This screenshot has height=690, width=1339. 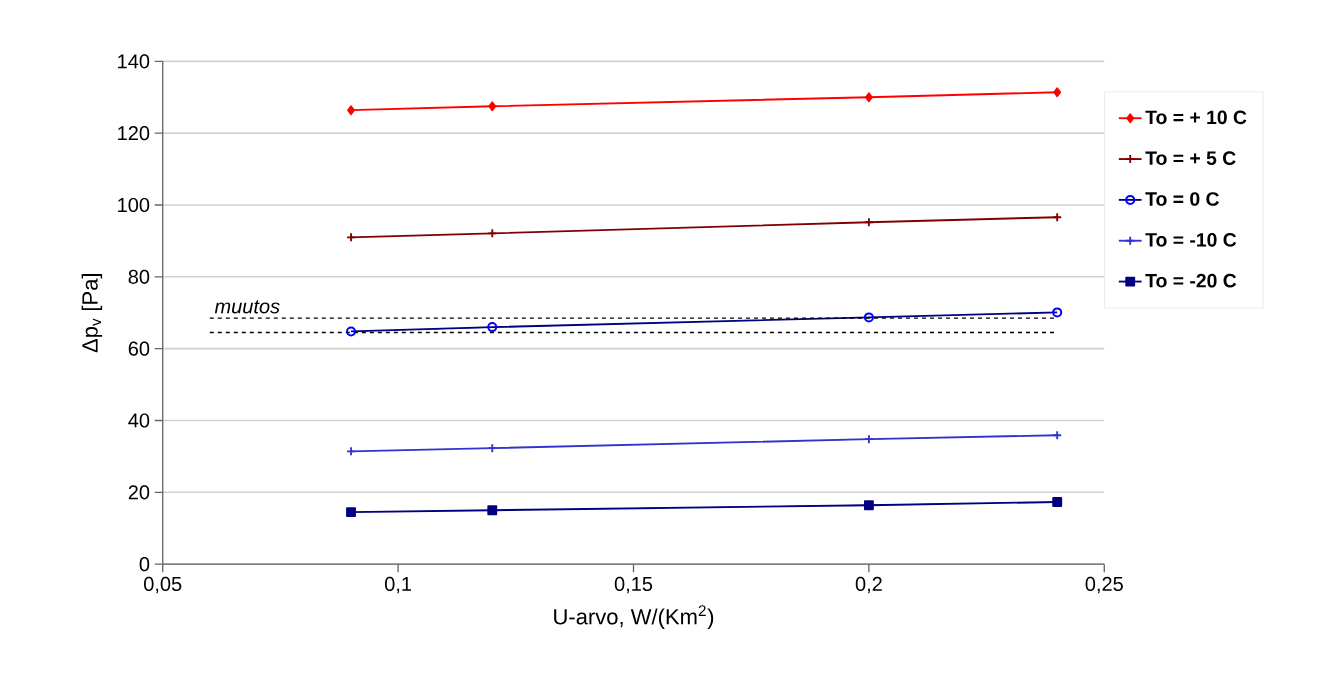 I want to click on legend-label: To = + 5 C, so click(x=1190, y=158).